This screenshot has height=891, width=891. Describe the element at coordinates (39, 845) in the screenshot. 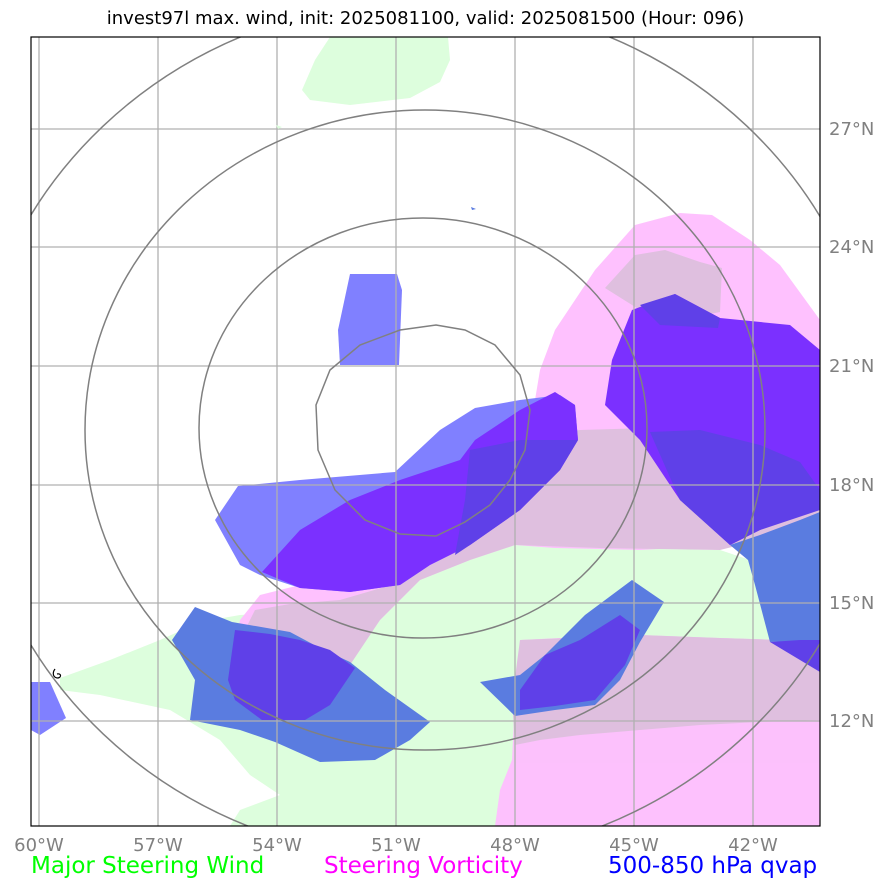

I see `lon-label: 60°W` at that location.